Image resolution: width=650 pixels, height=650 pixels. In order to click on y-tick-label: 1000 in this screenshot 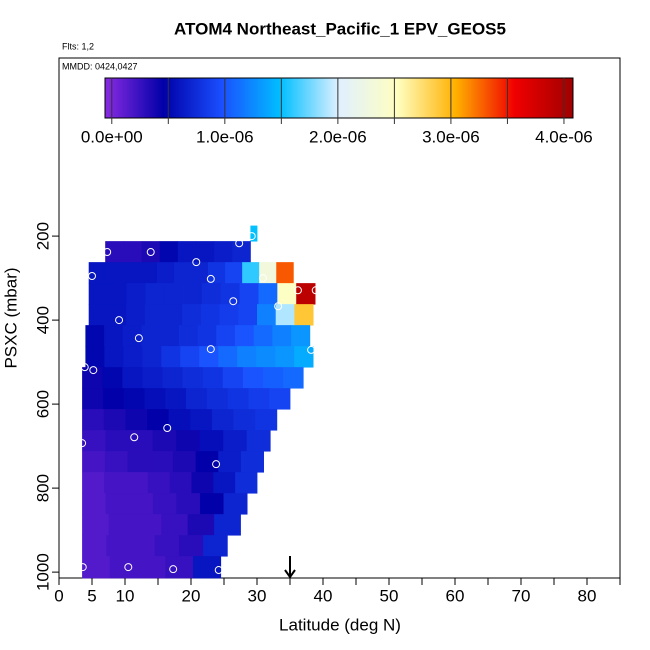, I will do `click(42, 572)`.